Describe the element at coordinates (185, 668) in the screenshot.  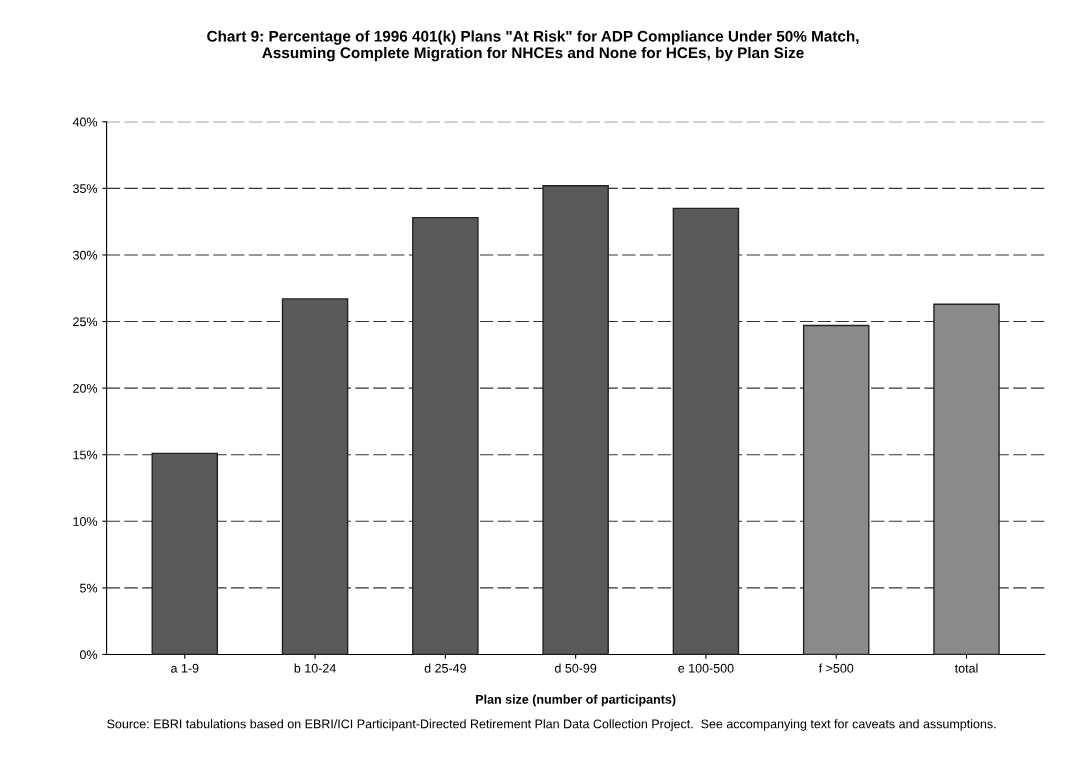
I see `x-tick-label: a 1-9` at that location.